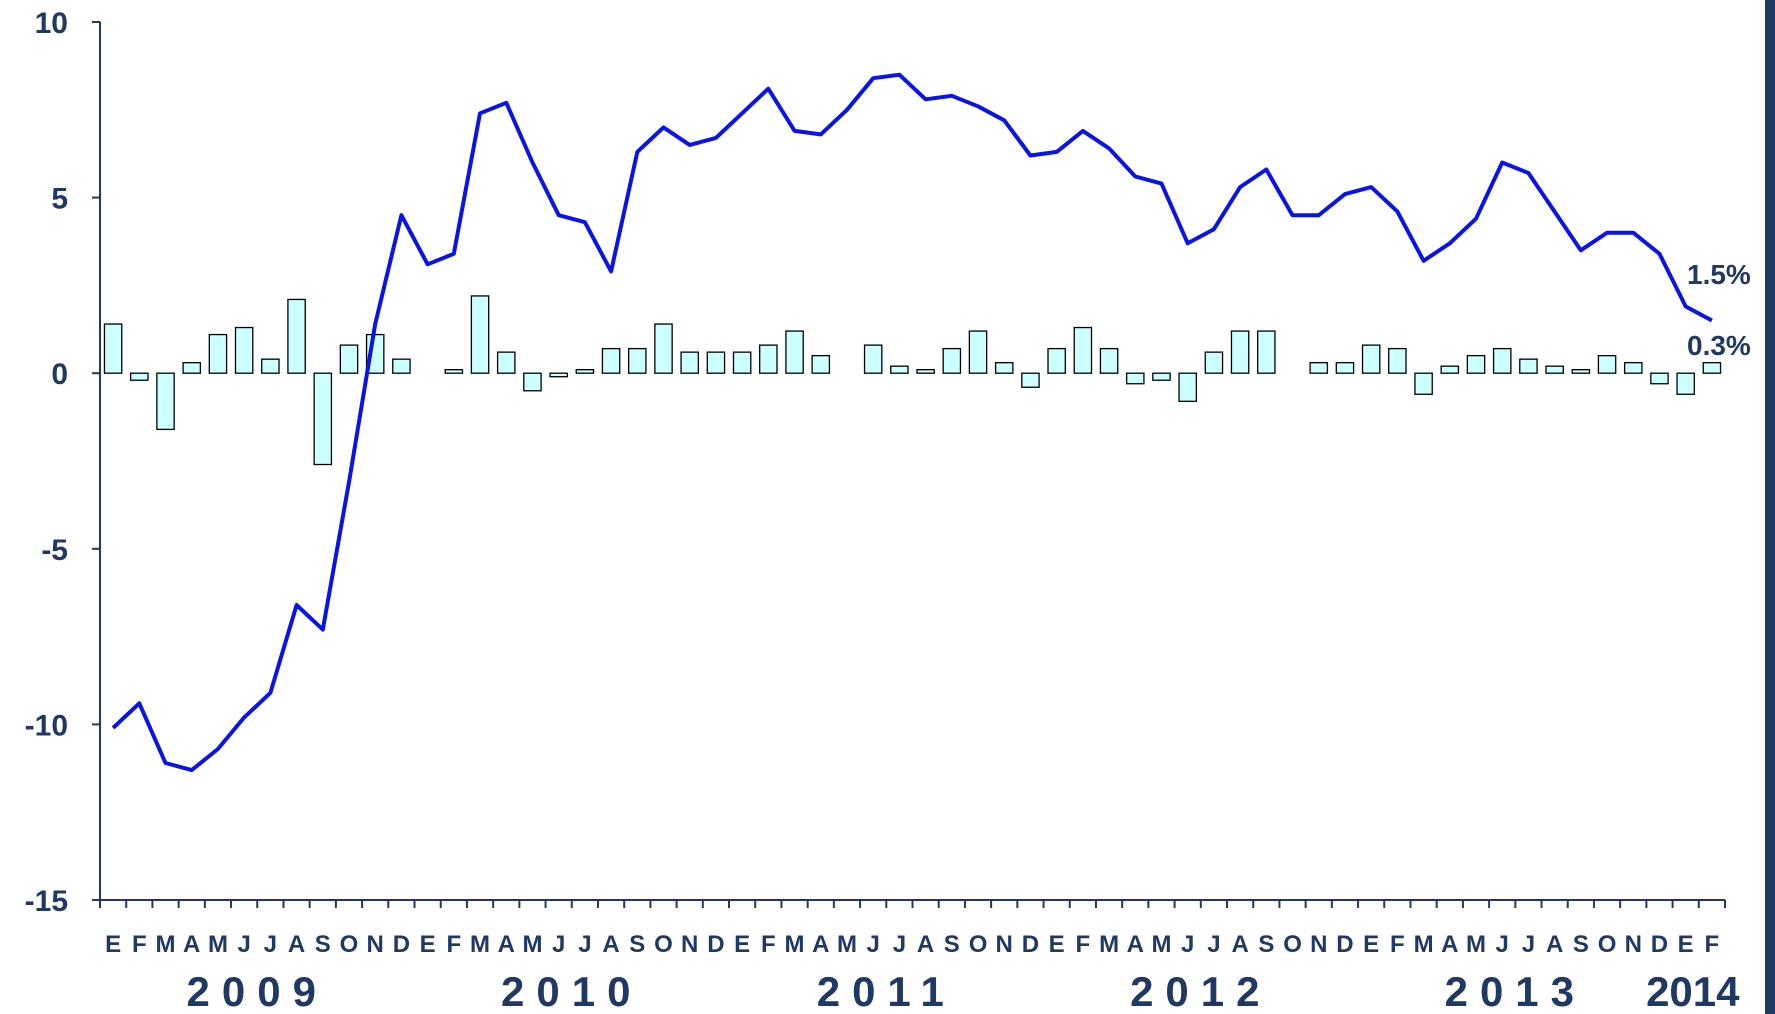  Describe the element at coordinates (1719, 274) in the screenshot. I see `line-last-label: 1.5%` at that location.